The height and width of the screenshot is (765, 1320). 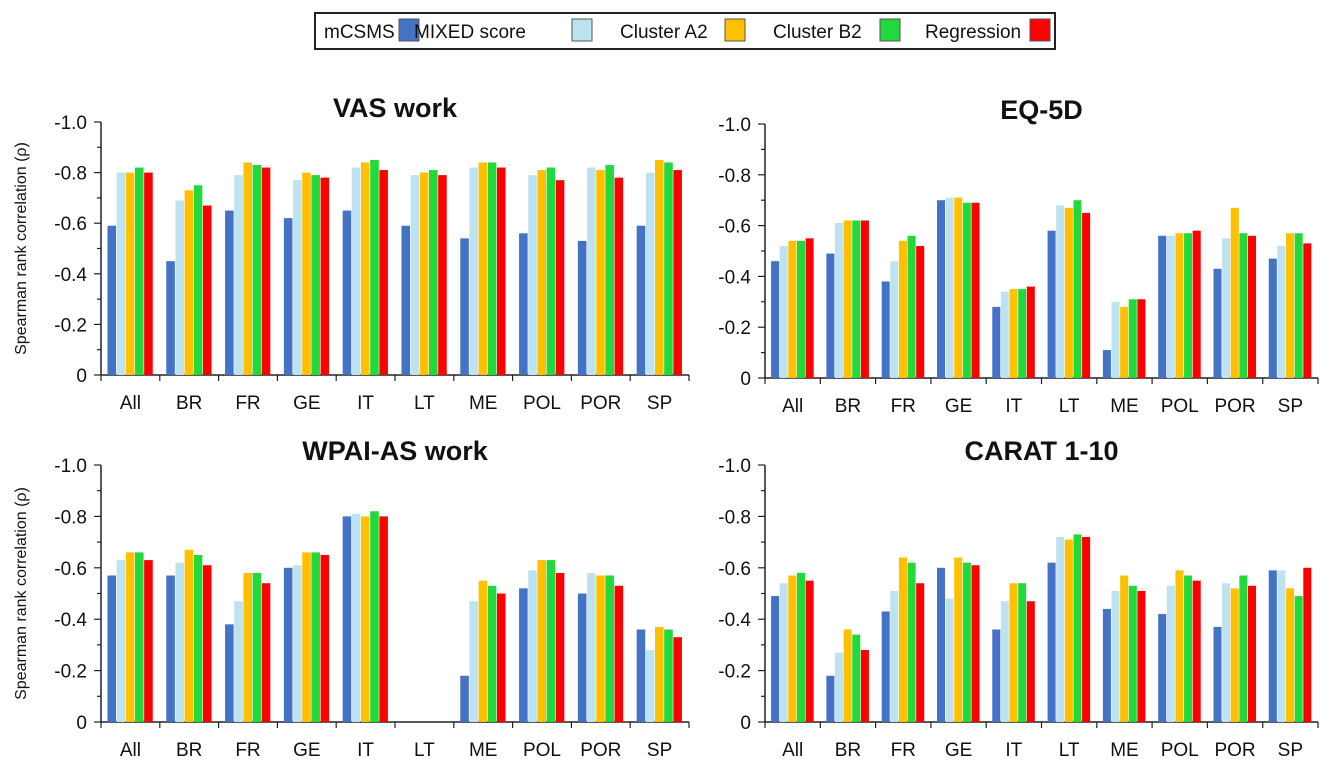 I want to click on y-tick-label: 0, so click(x=81, y=723).